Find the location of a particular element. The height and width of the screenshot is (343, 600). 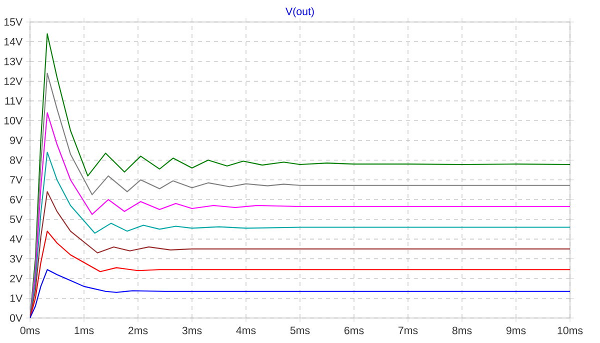

y-tick-label: 4V is located at coordinates (16, 239).